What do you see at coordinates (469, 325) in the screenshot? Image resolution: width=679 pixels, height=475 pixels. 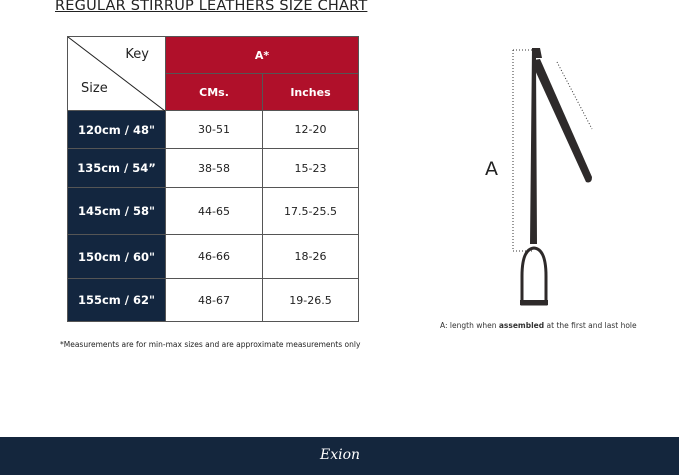 I see `caption-text: A: length when` at bounding box center [469, 325].